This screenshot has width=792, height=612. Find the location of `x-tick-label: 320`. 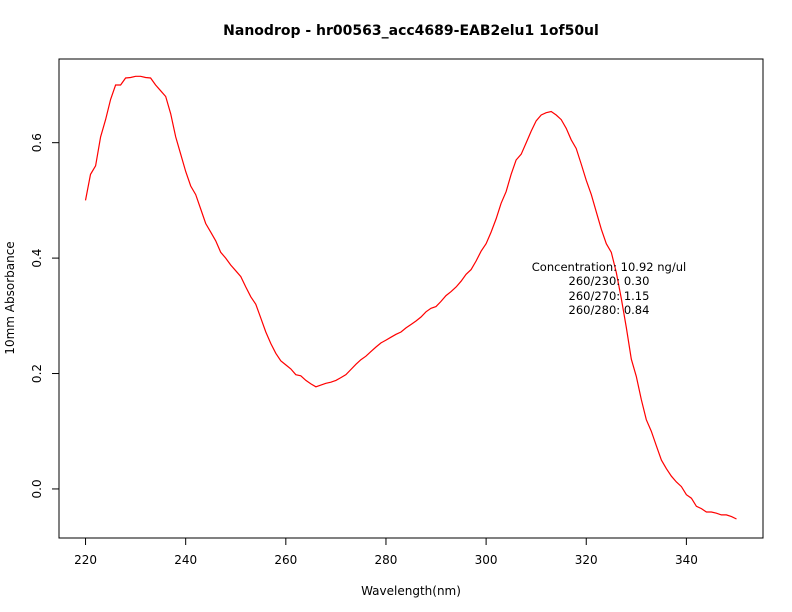

x-tick-label: 320 is located at coordinates (586, 560).